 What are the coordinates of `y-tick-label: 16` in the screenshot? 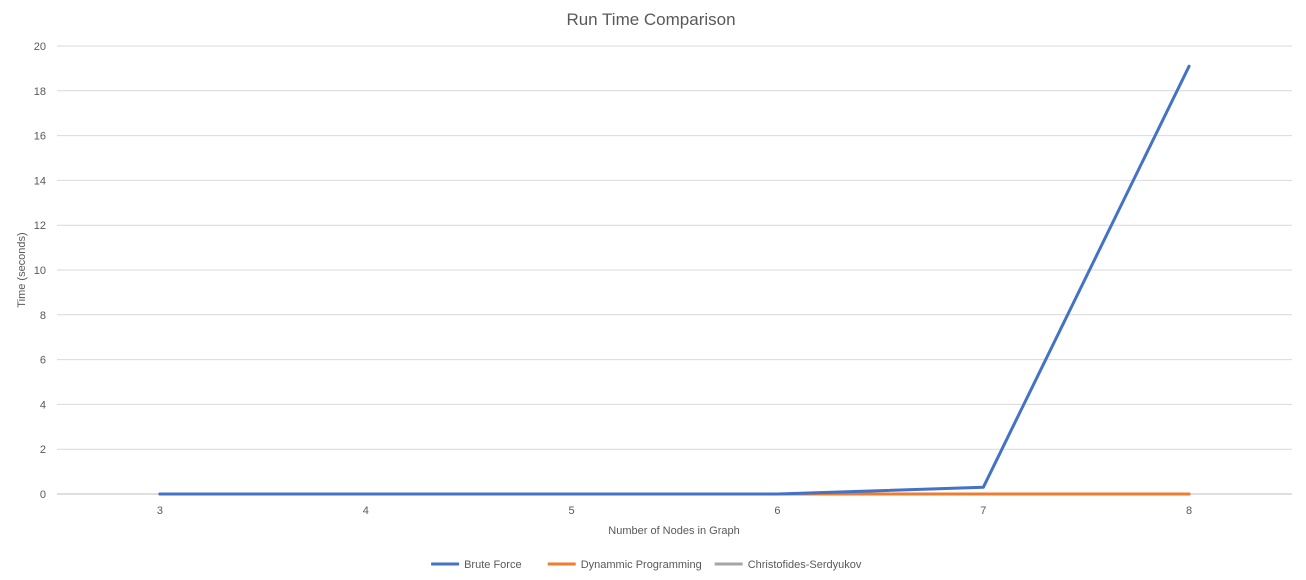 It's located at (40, 137).